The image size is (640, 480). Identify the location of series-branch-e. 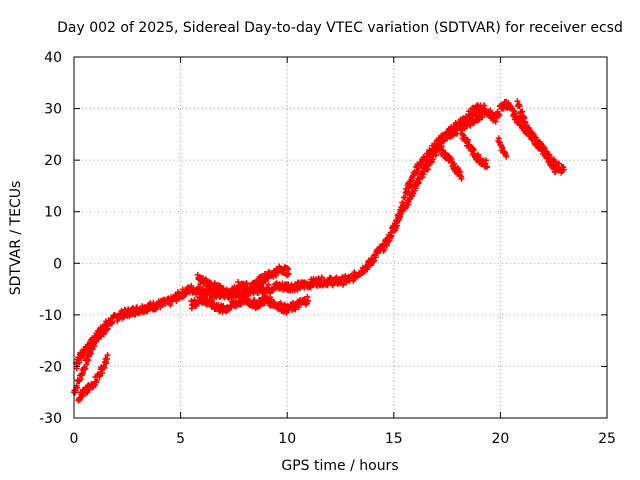
(438, 171).